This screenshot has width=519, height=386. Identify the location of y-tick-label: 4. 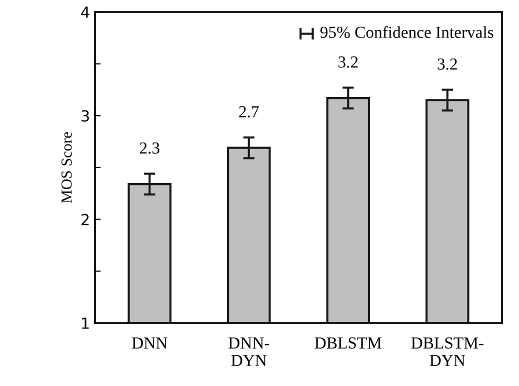
(85, 12).